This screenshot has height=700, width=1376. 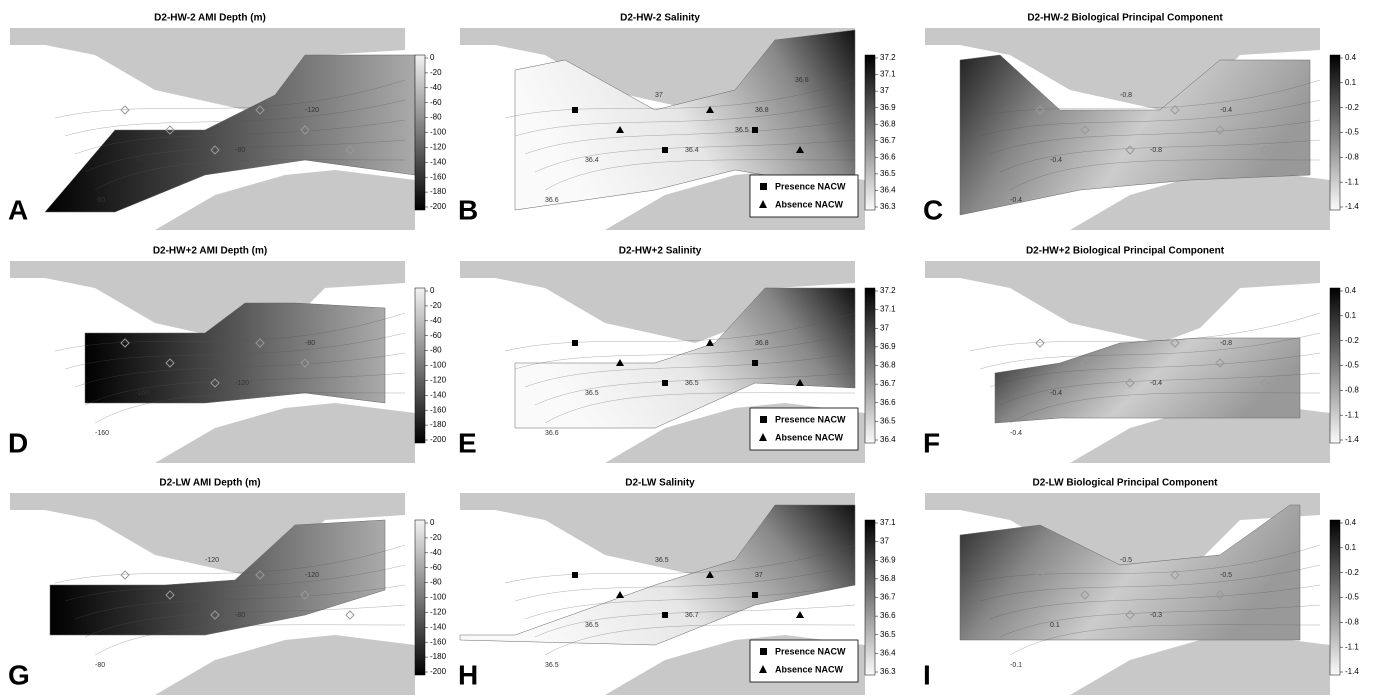 I want to click on contour-label: 0.1, so click(x=1055, y=625).